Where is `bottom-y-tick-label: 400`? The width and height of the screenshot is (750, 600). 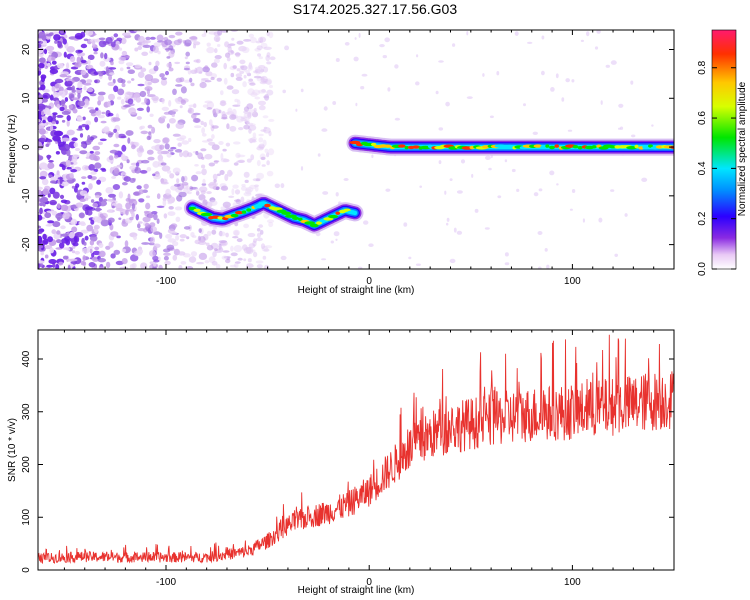 bottom-y-tick-label: 400 is located at coordinates (26, 358).